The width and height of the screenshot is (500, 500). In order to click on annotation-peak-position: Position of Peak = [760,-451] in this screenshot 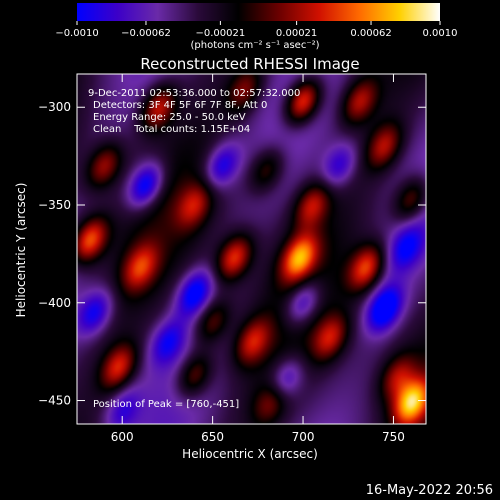, I will do `click(166, 404)`.